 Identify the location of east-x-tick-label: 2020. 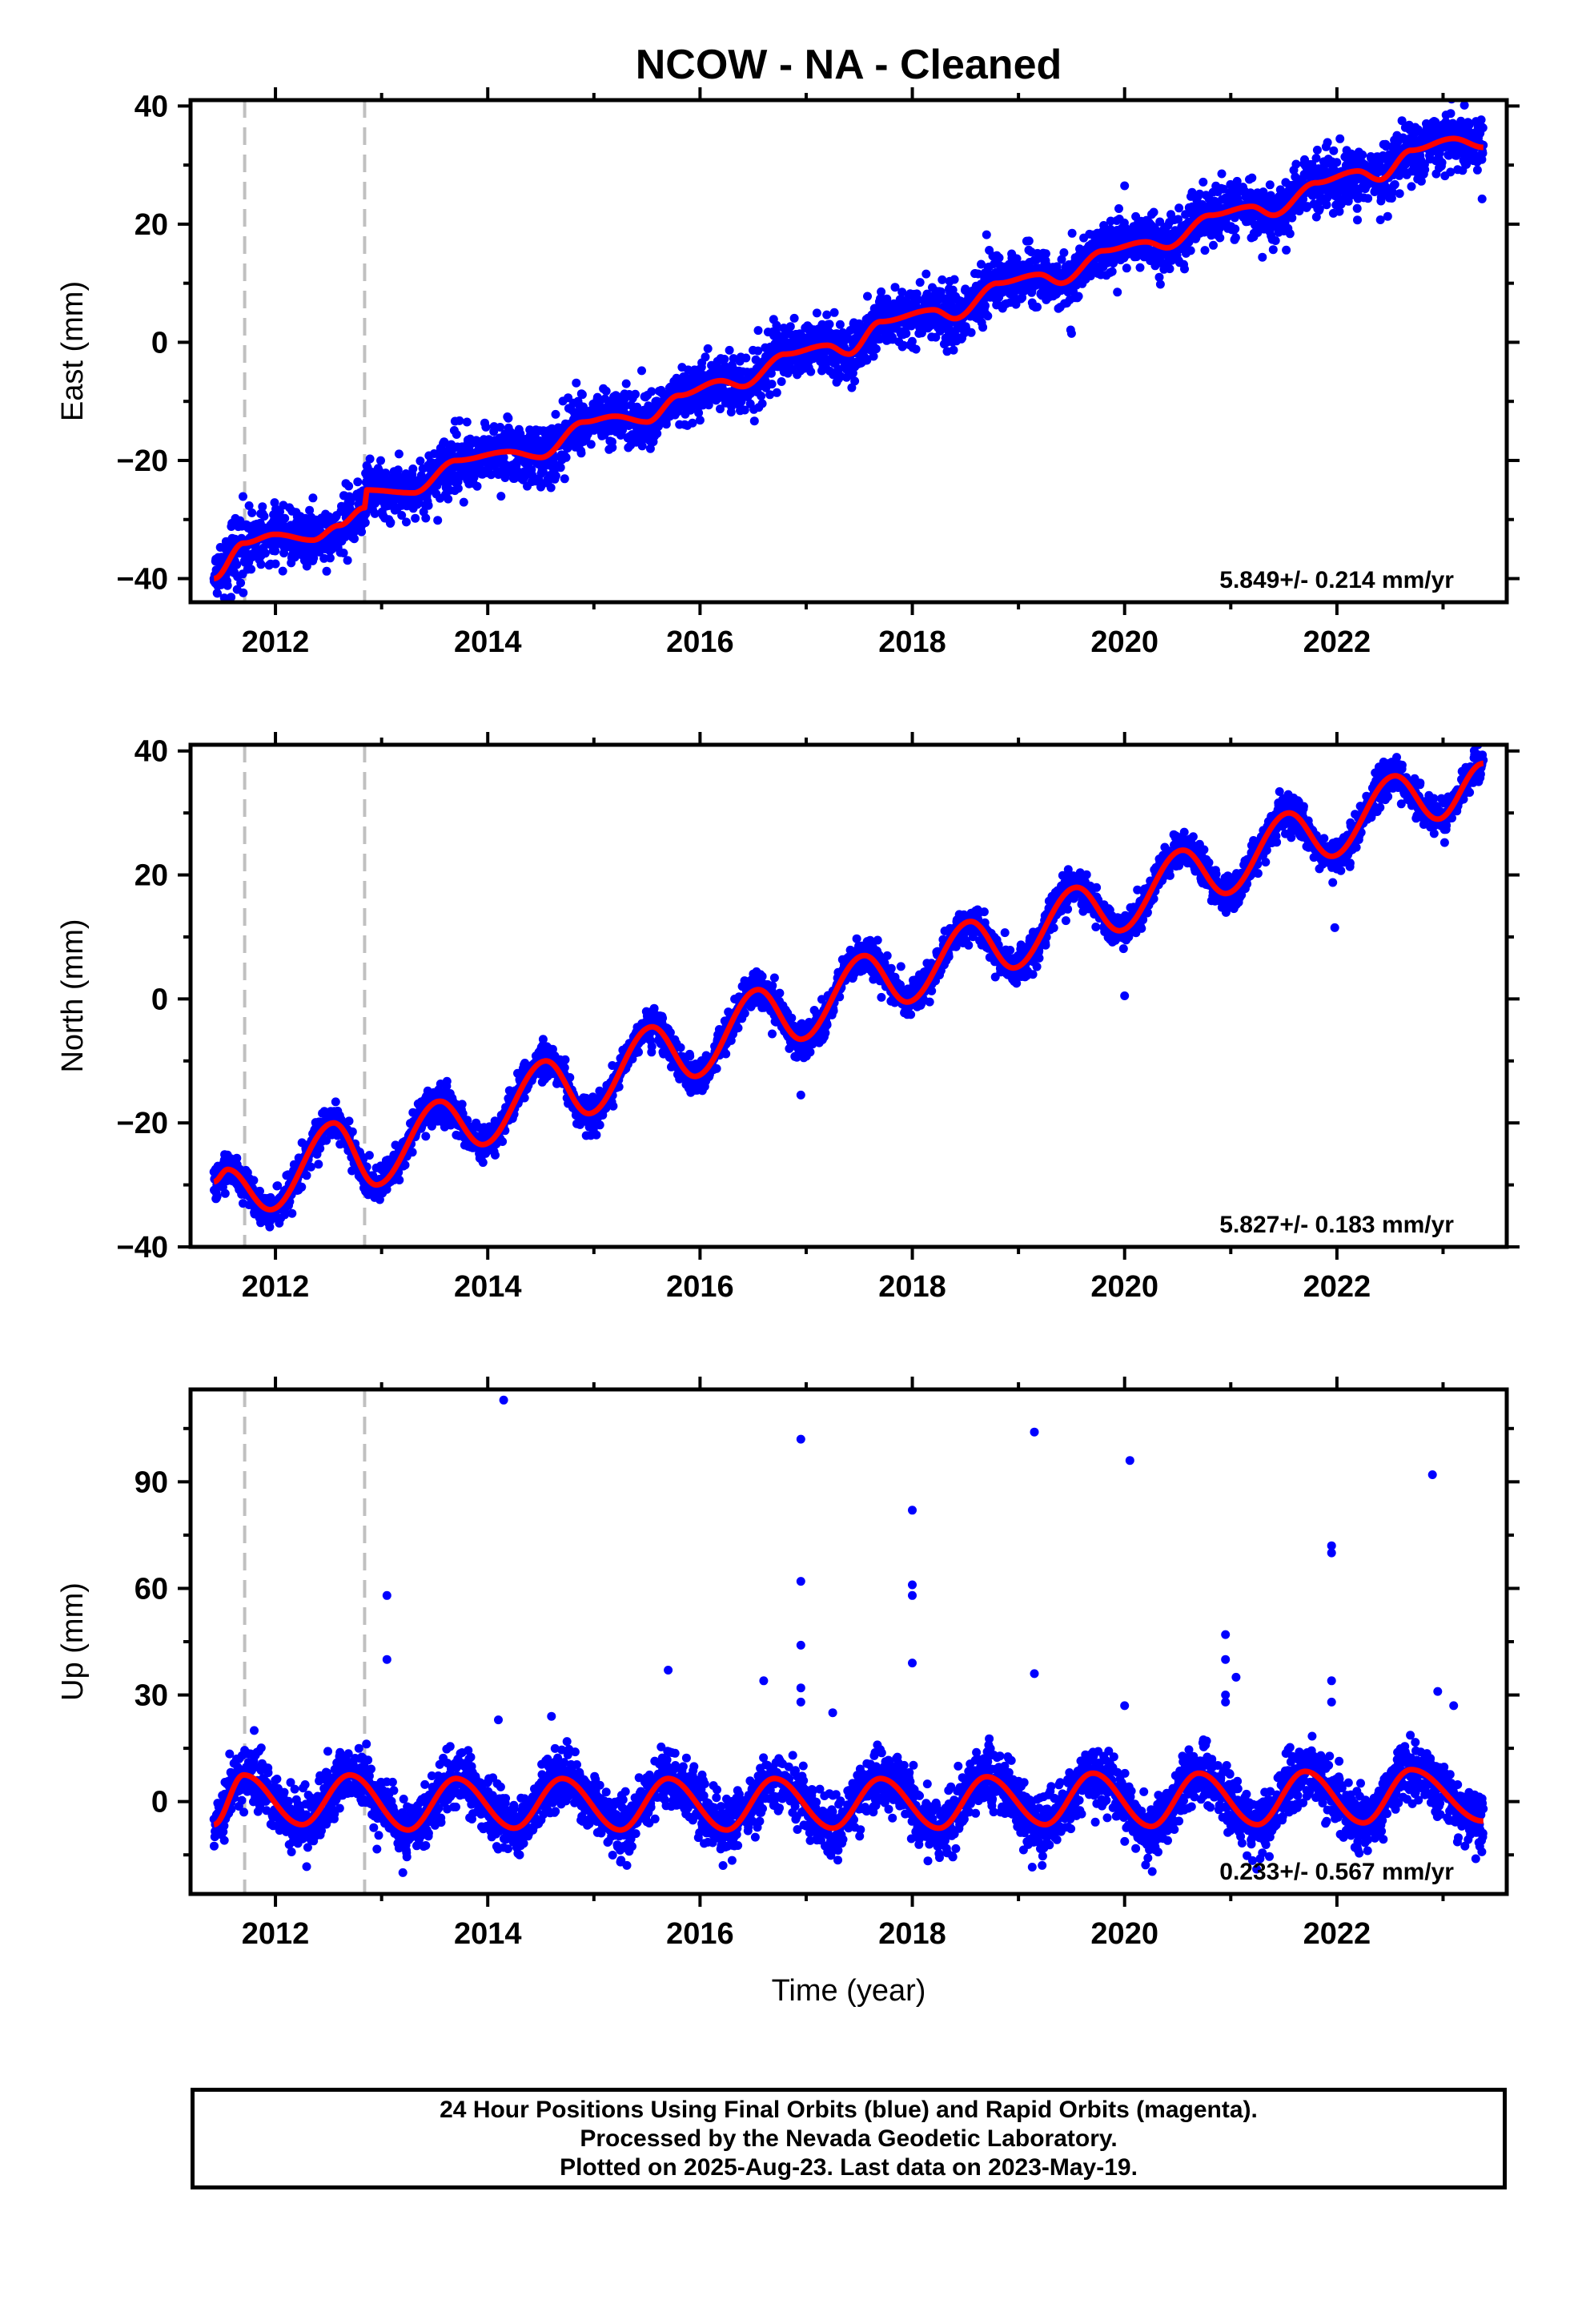
(1124, 642).